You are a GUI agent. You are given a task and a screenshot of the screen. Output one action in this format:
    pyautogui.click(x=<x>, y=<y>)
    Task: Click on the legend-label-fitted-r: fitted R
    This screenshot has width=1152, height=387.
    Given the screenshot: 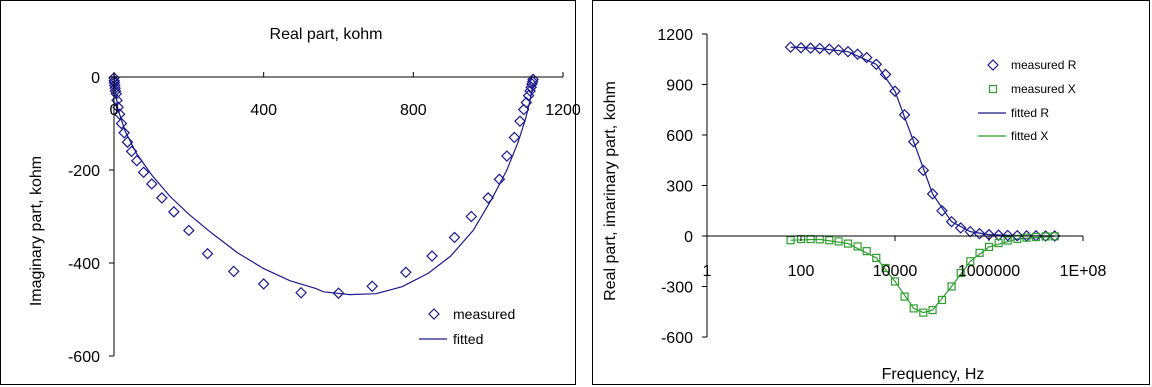 What is the action you would take?
    pyautogui.click(x=1030, y=113)
    